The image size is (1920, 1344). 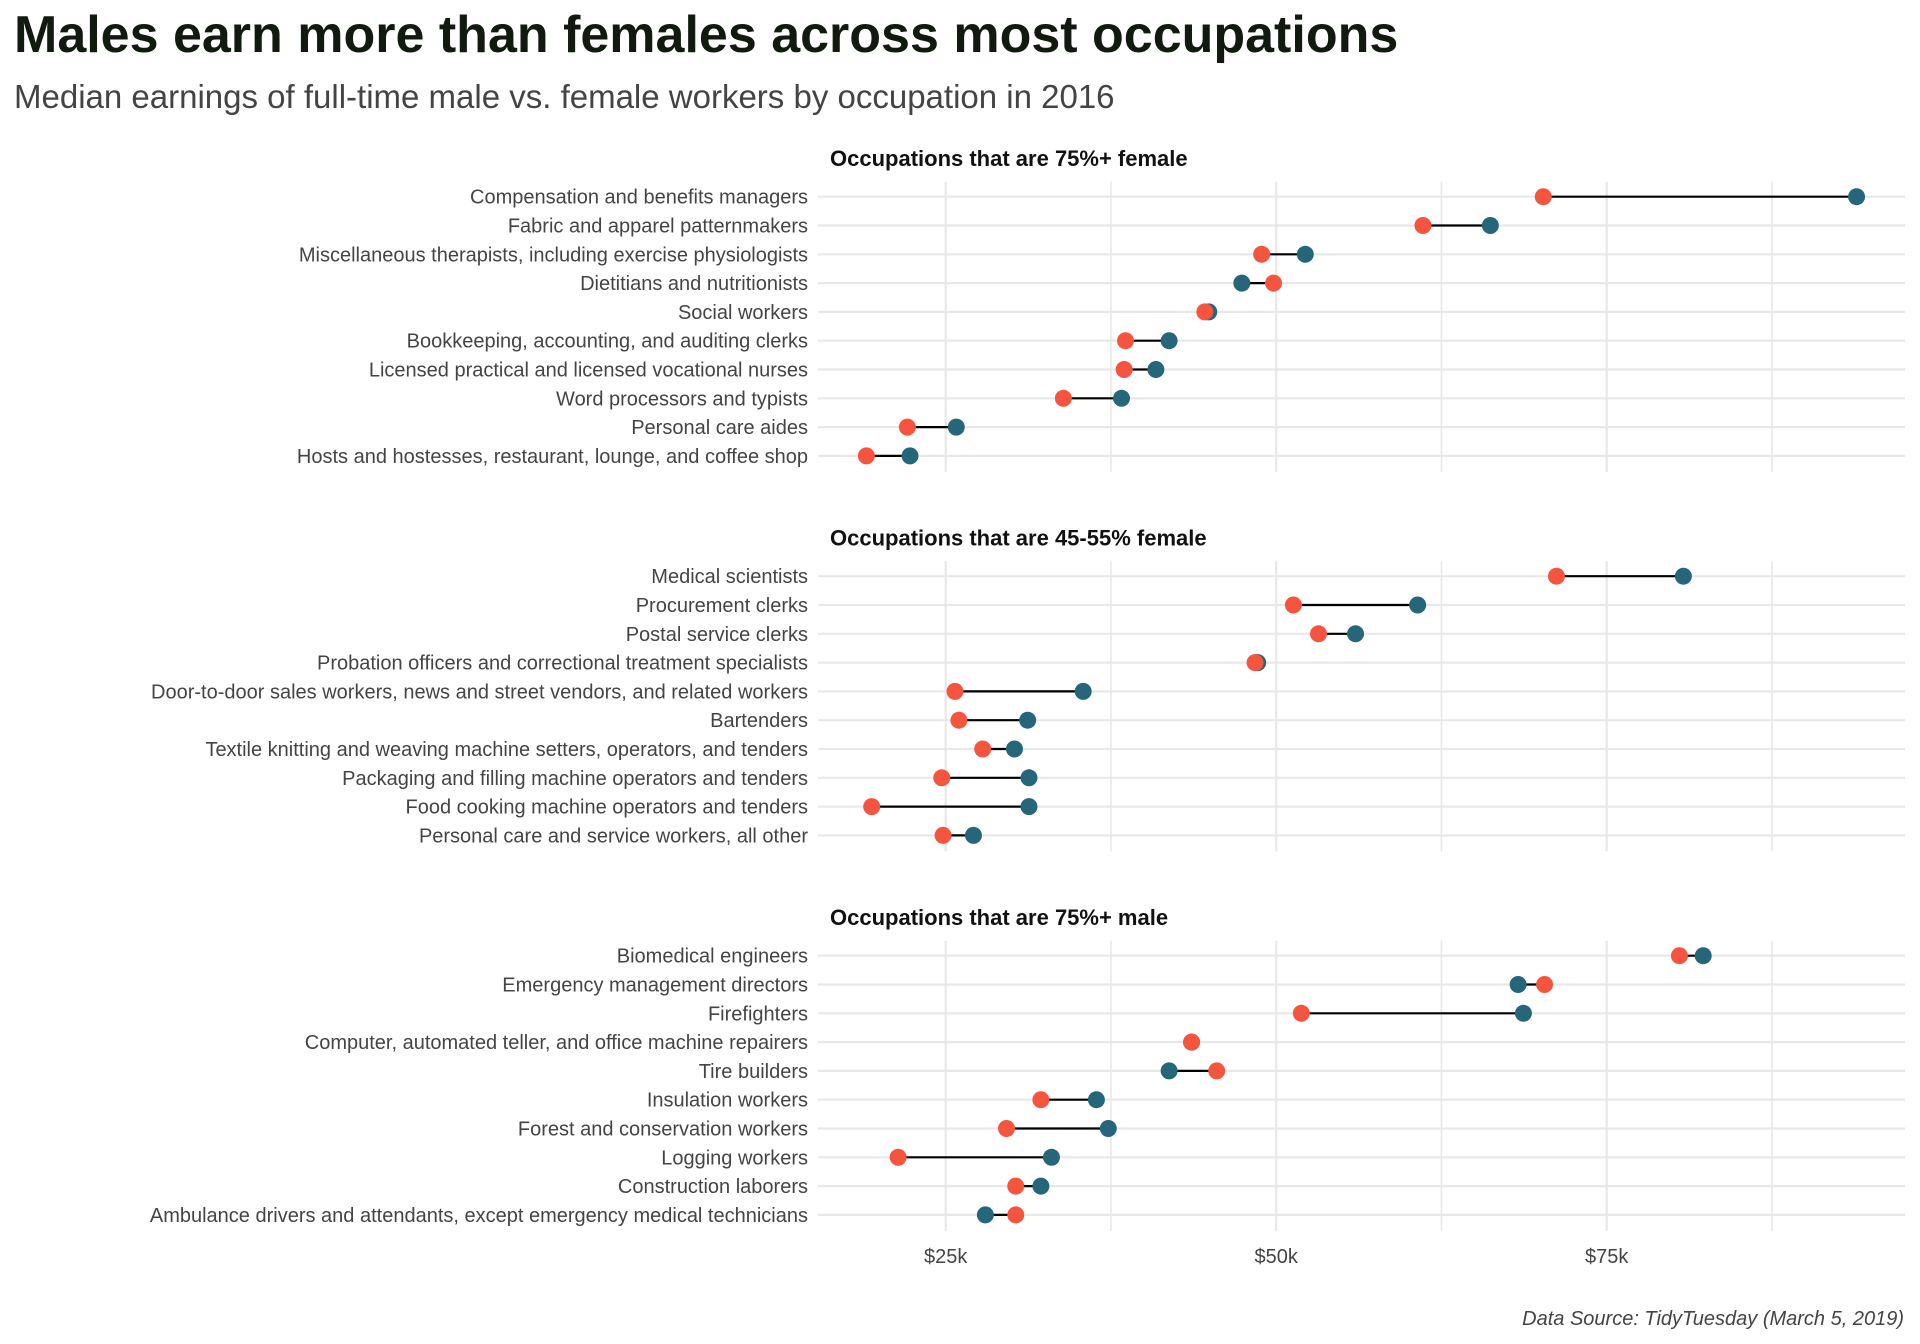 I want to click on panel-title: Occupations that are 45-55% female, so click(x=1018, y=538).